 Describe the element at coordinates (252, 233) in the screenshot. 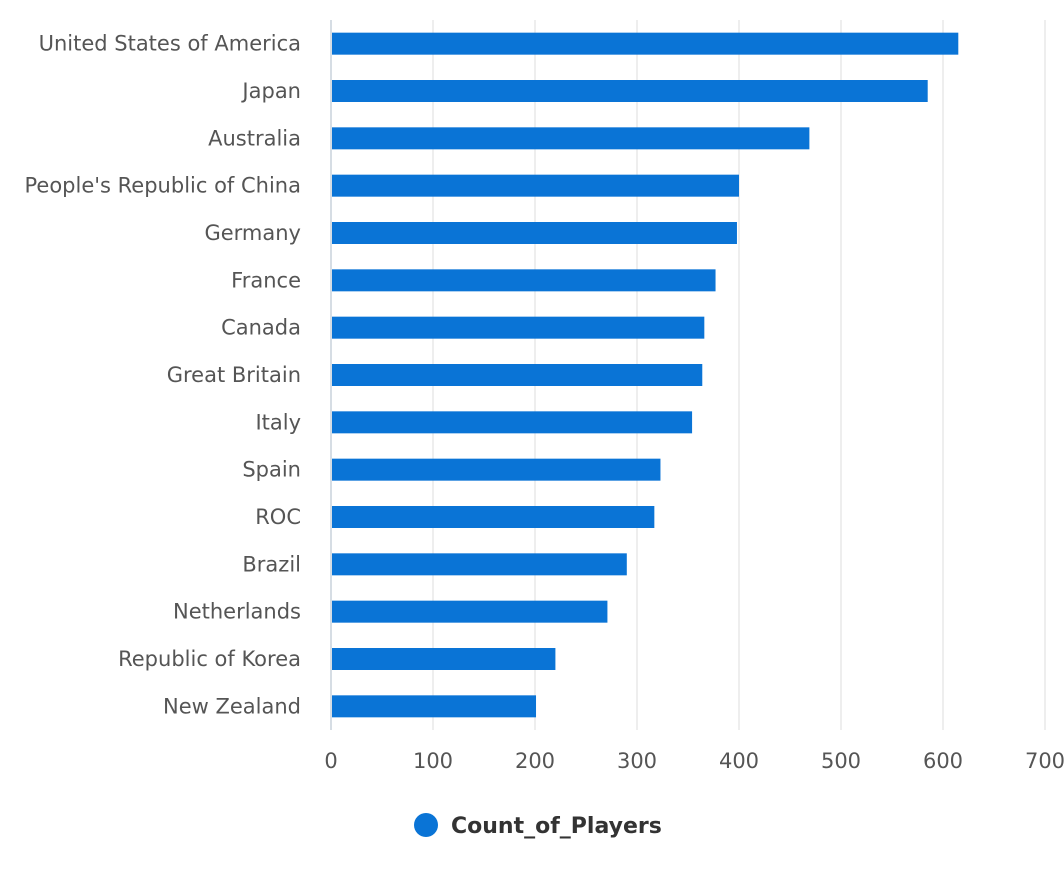

I see `category-label: Germany` at that location.